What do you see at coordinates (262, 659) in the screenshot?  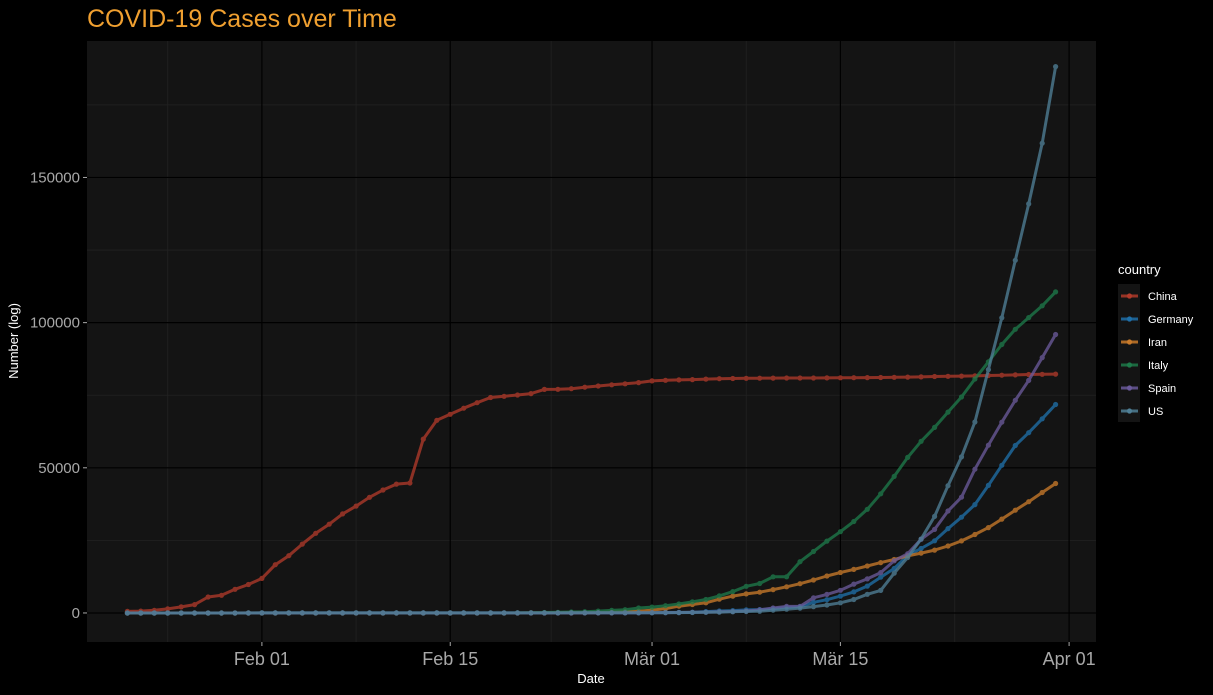 I see `x-tick-label: Feb 01` at bounding box center [262, 659].